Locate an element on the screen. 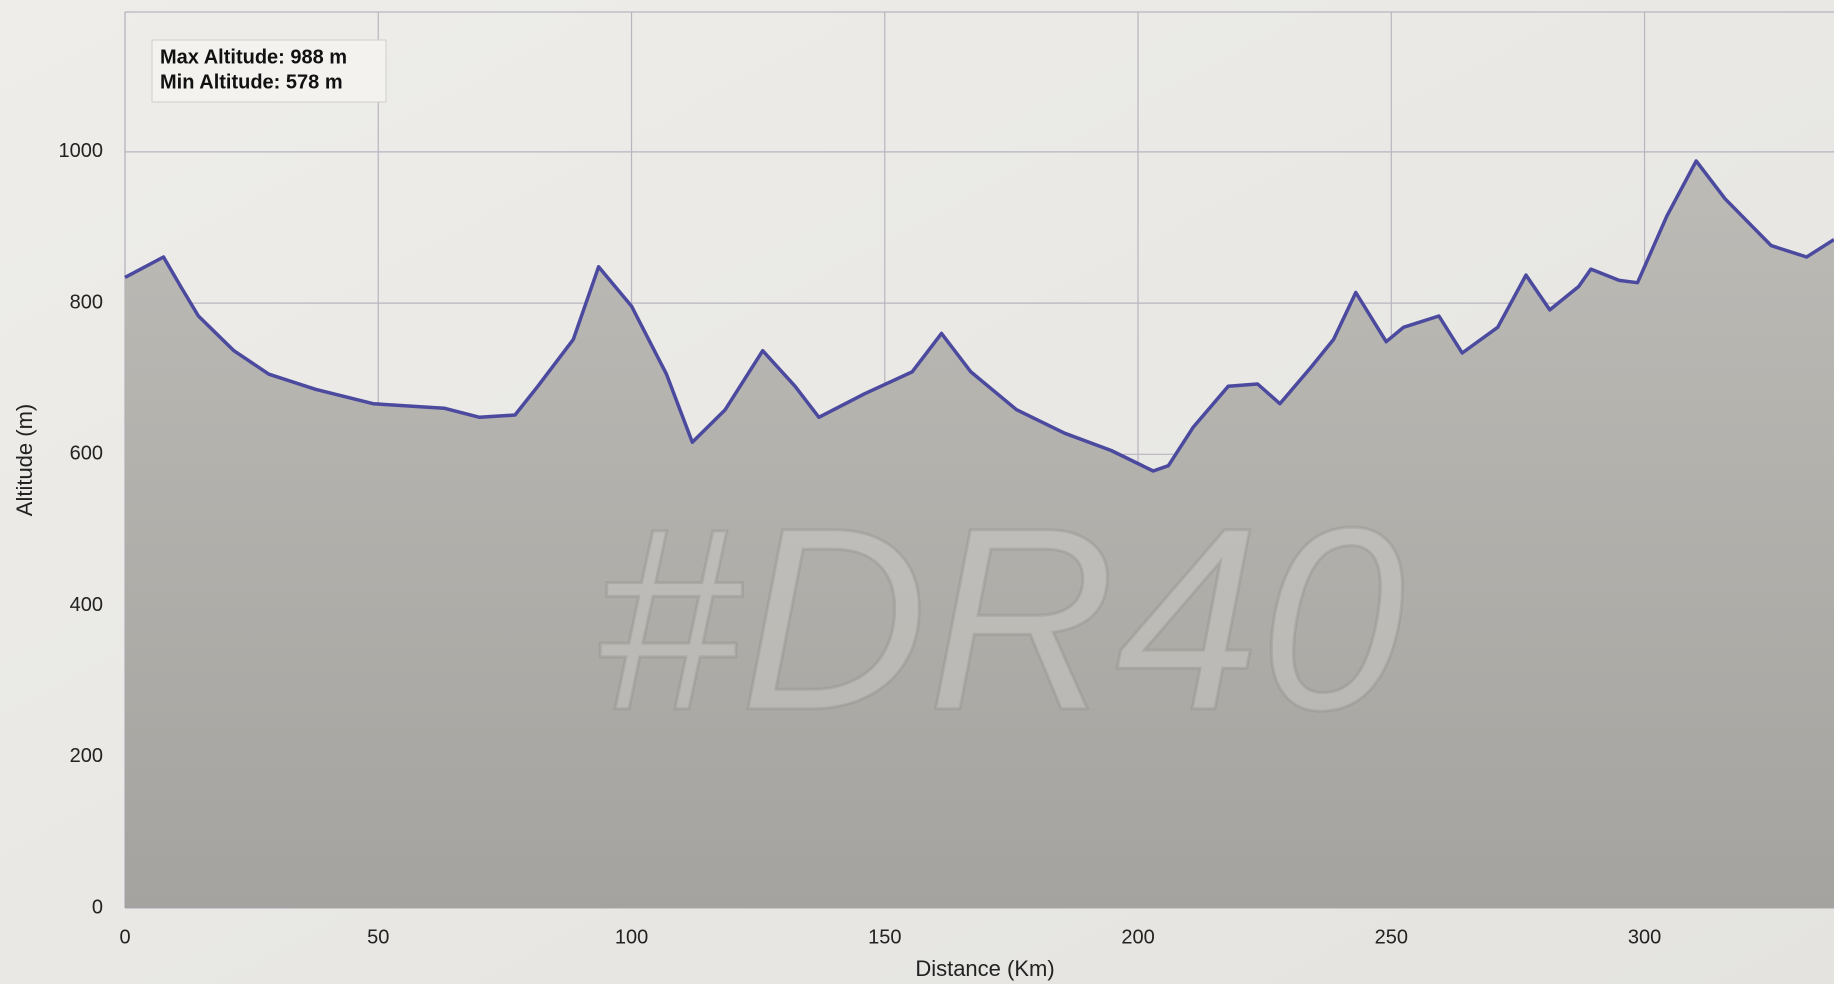 The width and height of the screenshot is (1834, 984). y-tick-label: 200 is located at coordinates (86, 756).